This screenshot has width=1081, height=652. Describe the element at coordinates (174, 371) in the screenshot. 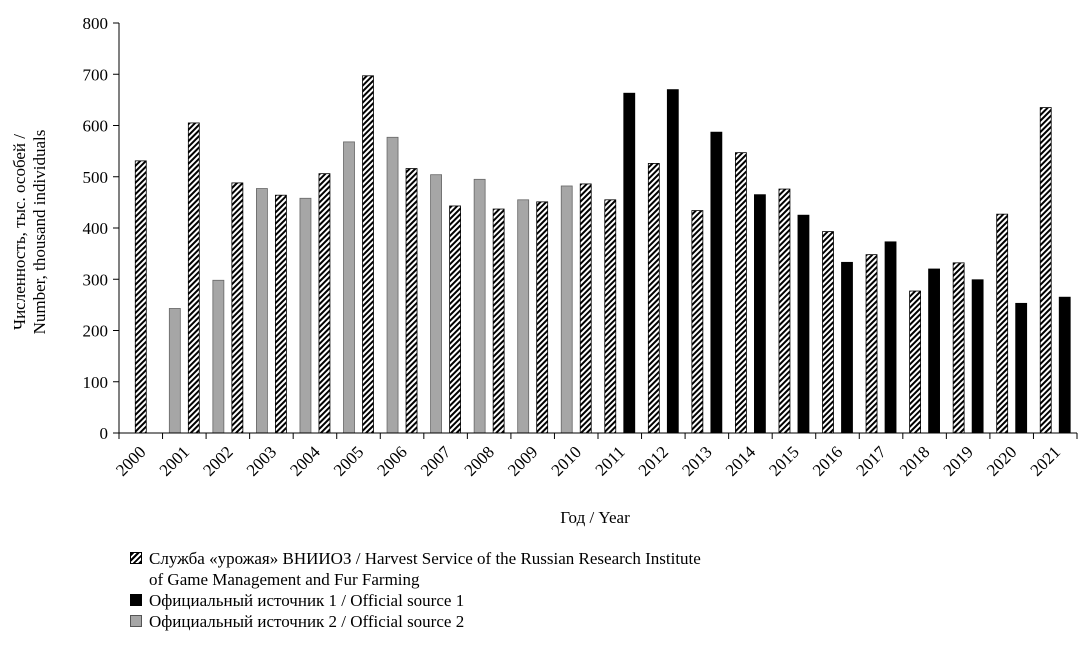

I see `bar-gray-2001` at that location.